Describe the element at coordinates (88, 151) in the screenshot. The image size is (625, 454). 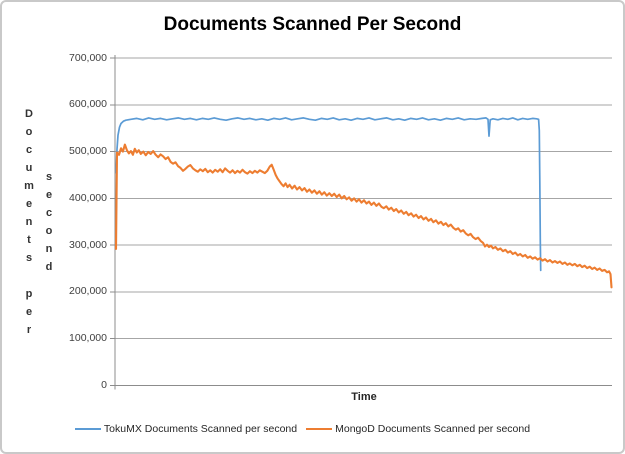
I see `y-tick-label: 500,000` at that location.